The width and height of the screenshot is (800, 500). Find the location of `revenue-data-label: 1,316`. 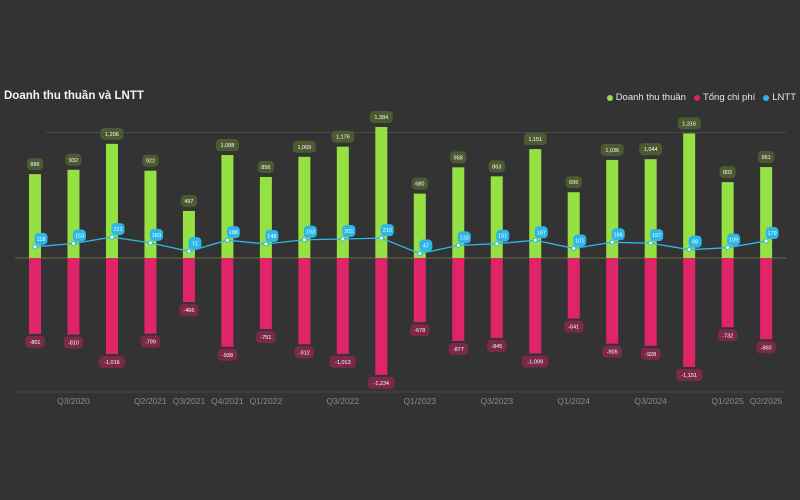

revenue-data-label: 1,316 is located at coordinates (689, 124).